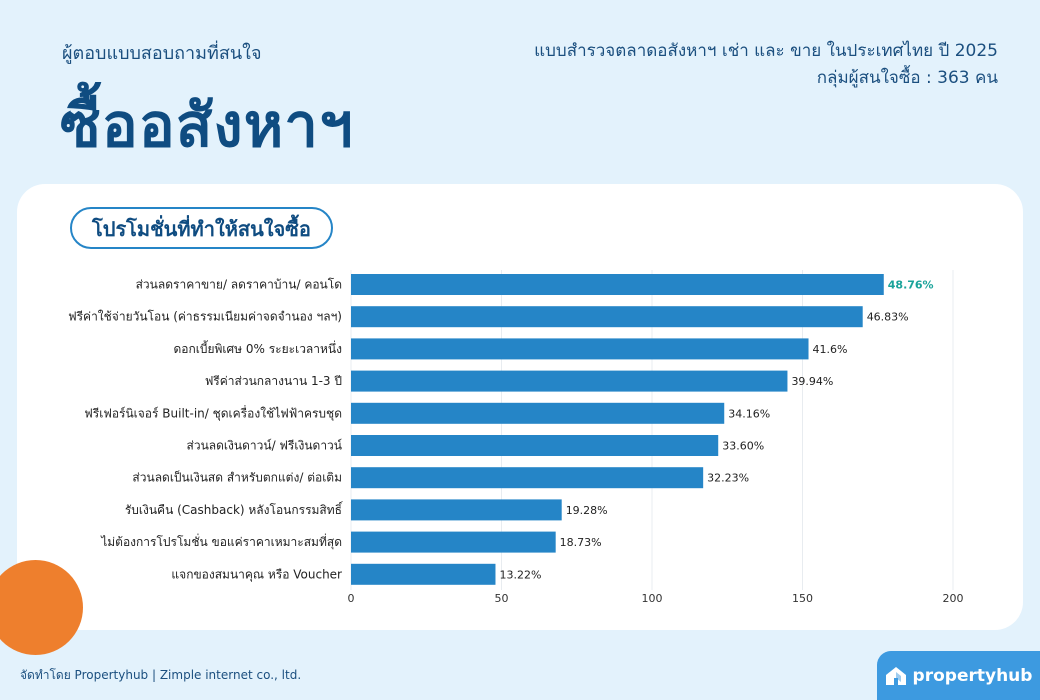 This screenshot has height=700, width=1040. What do you see at coordinates (502, 598) in the screenshot?
I see `x-tick-label: 50` at bounding box center [502, 598].